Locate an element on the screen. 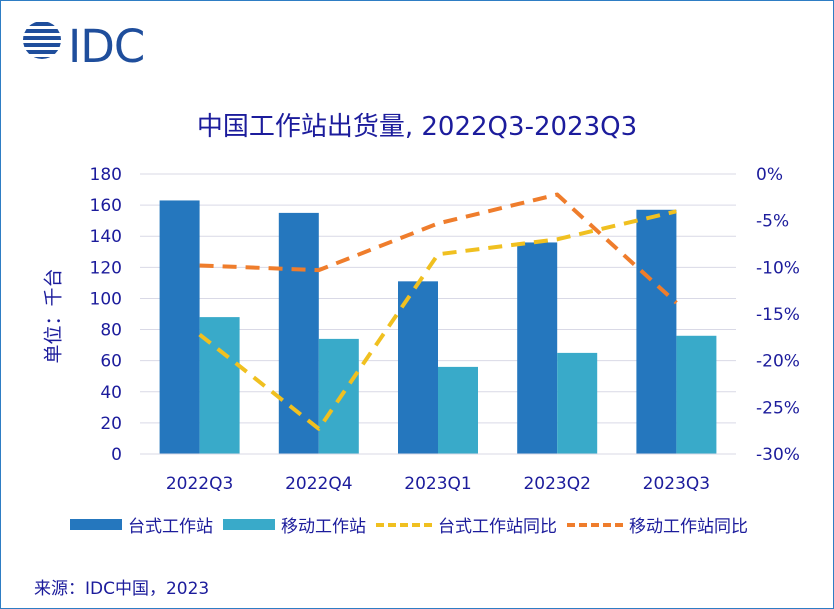  legend-item-desktop: 台式工作站 is located at coordinates (141, 524).